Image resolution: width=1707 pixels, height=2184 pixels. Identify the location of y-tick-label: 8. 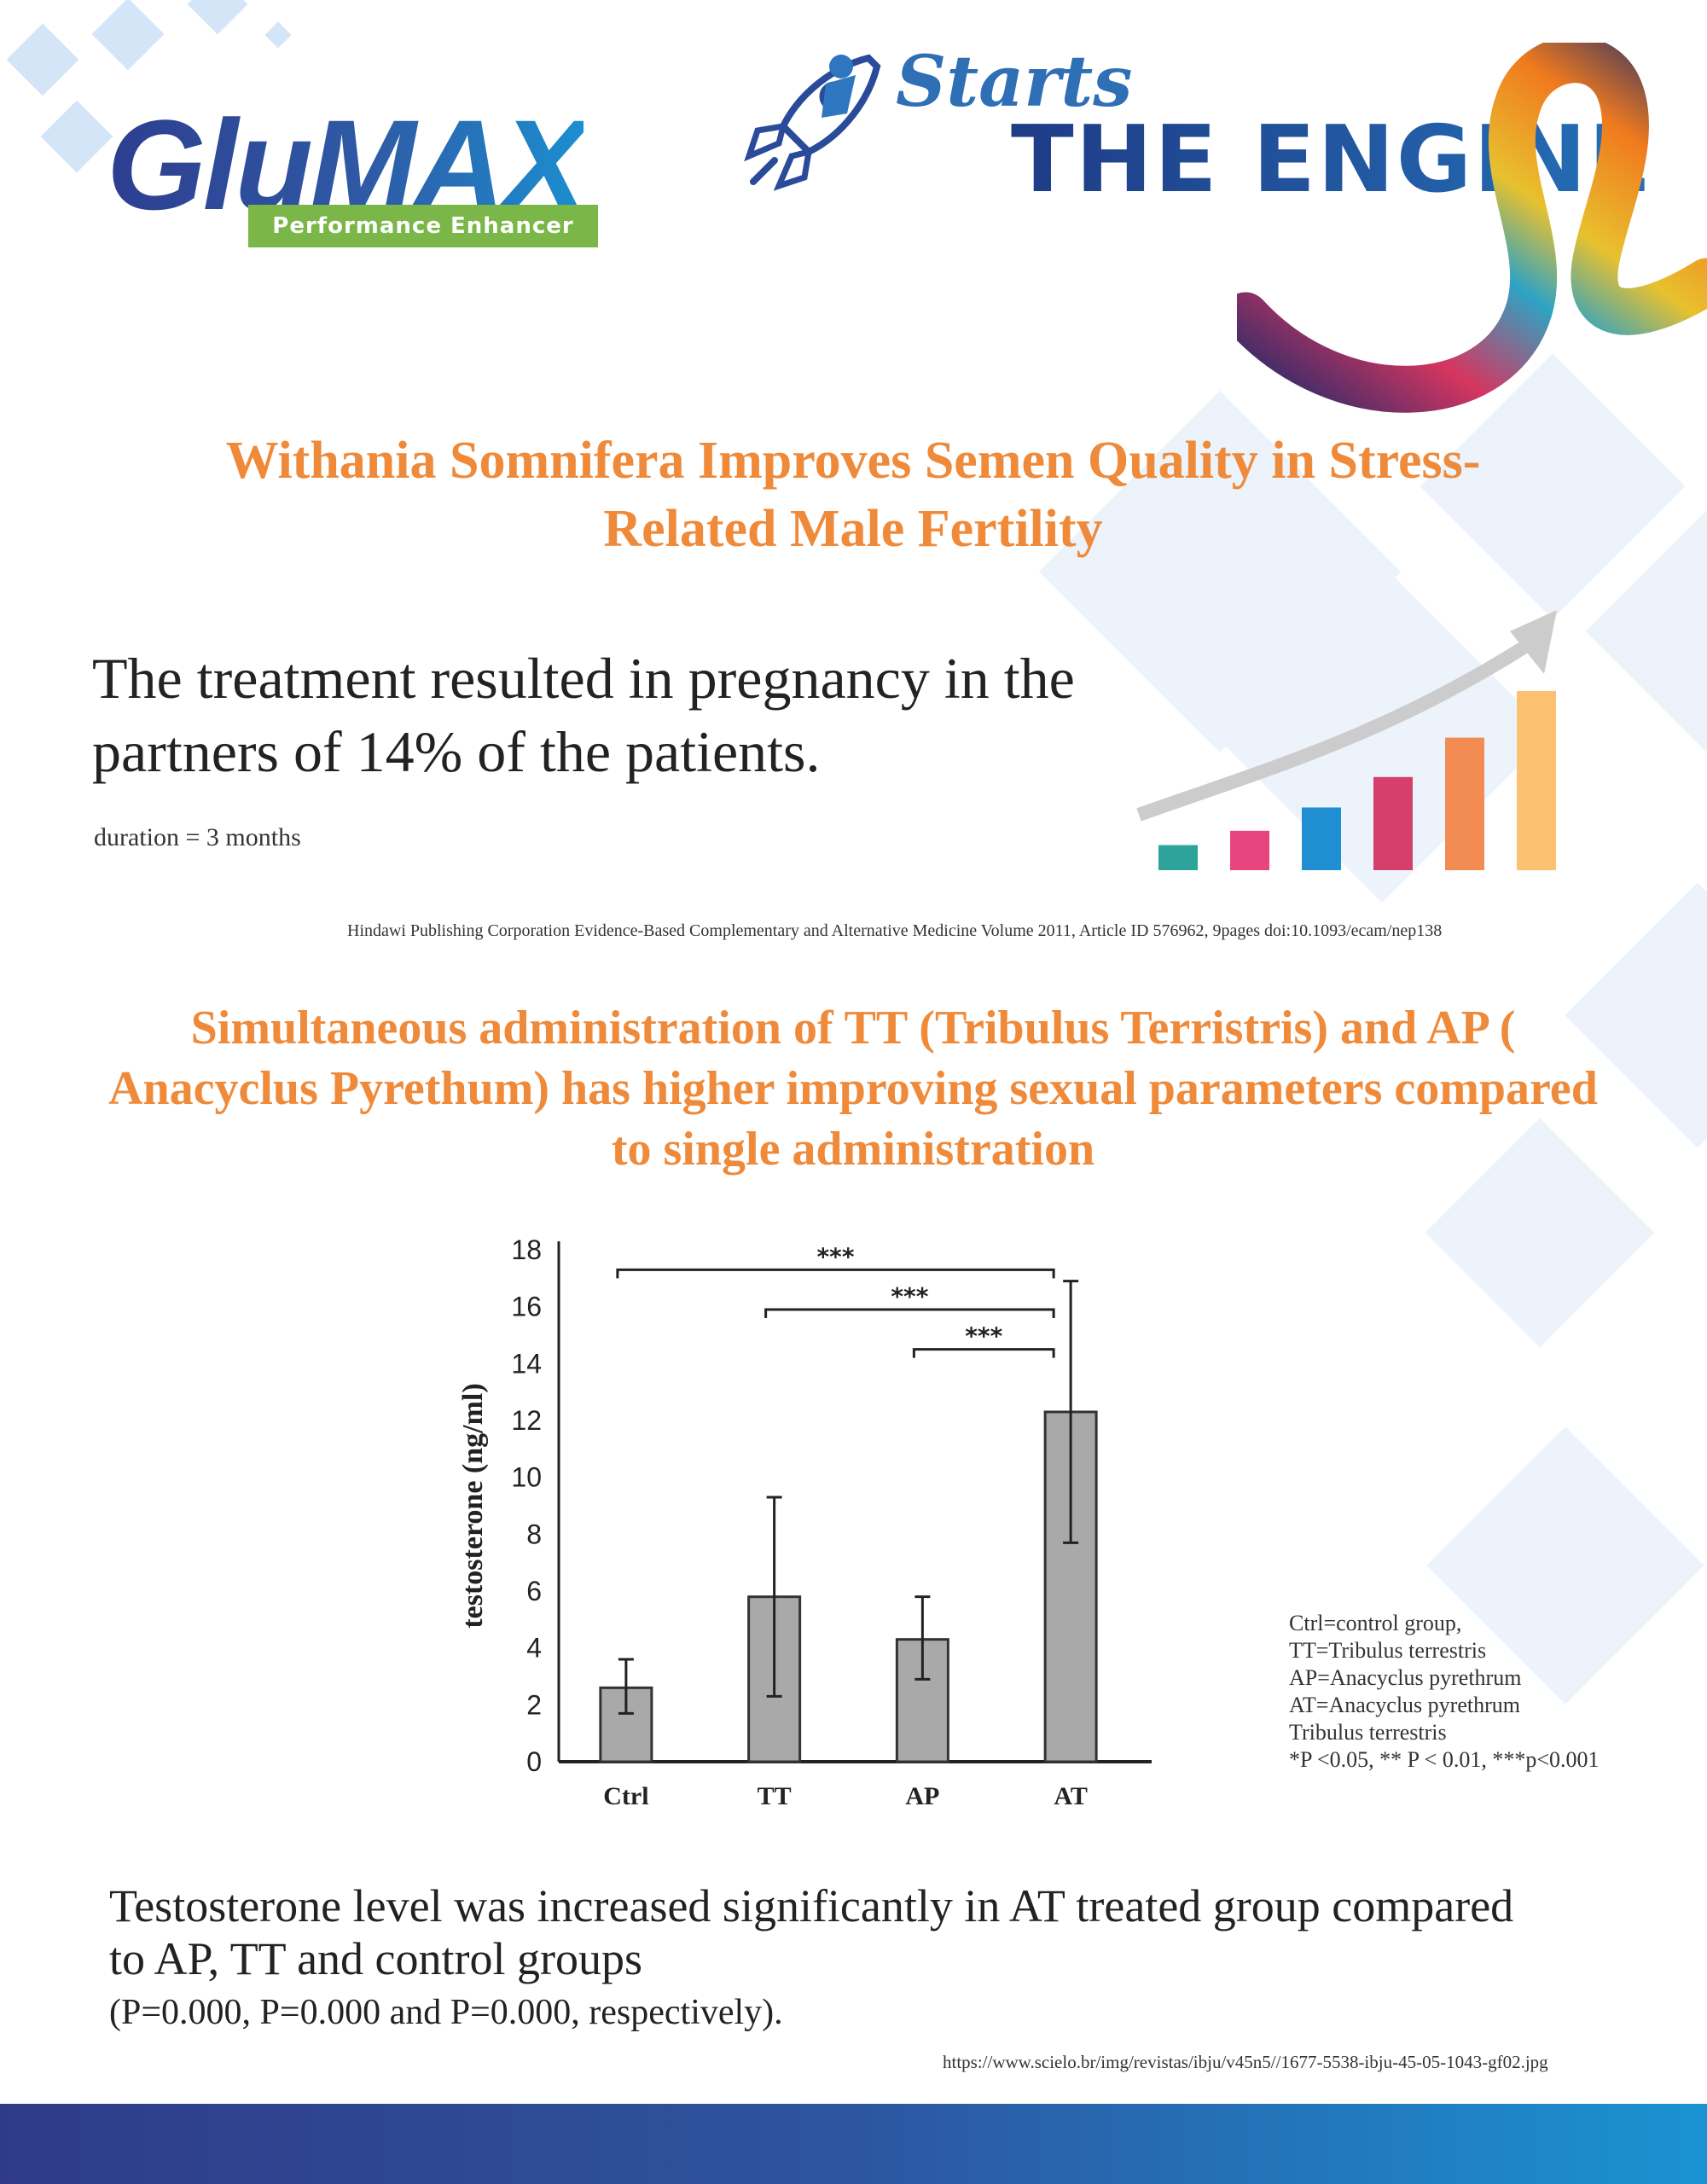
(534, 1534).